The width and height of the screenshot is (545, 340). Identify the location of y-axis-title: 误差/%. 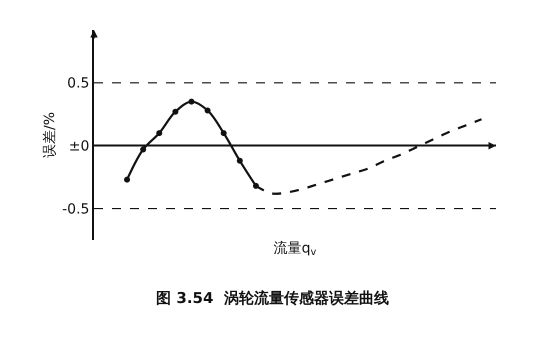
(50, 135).